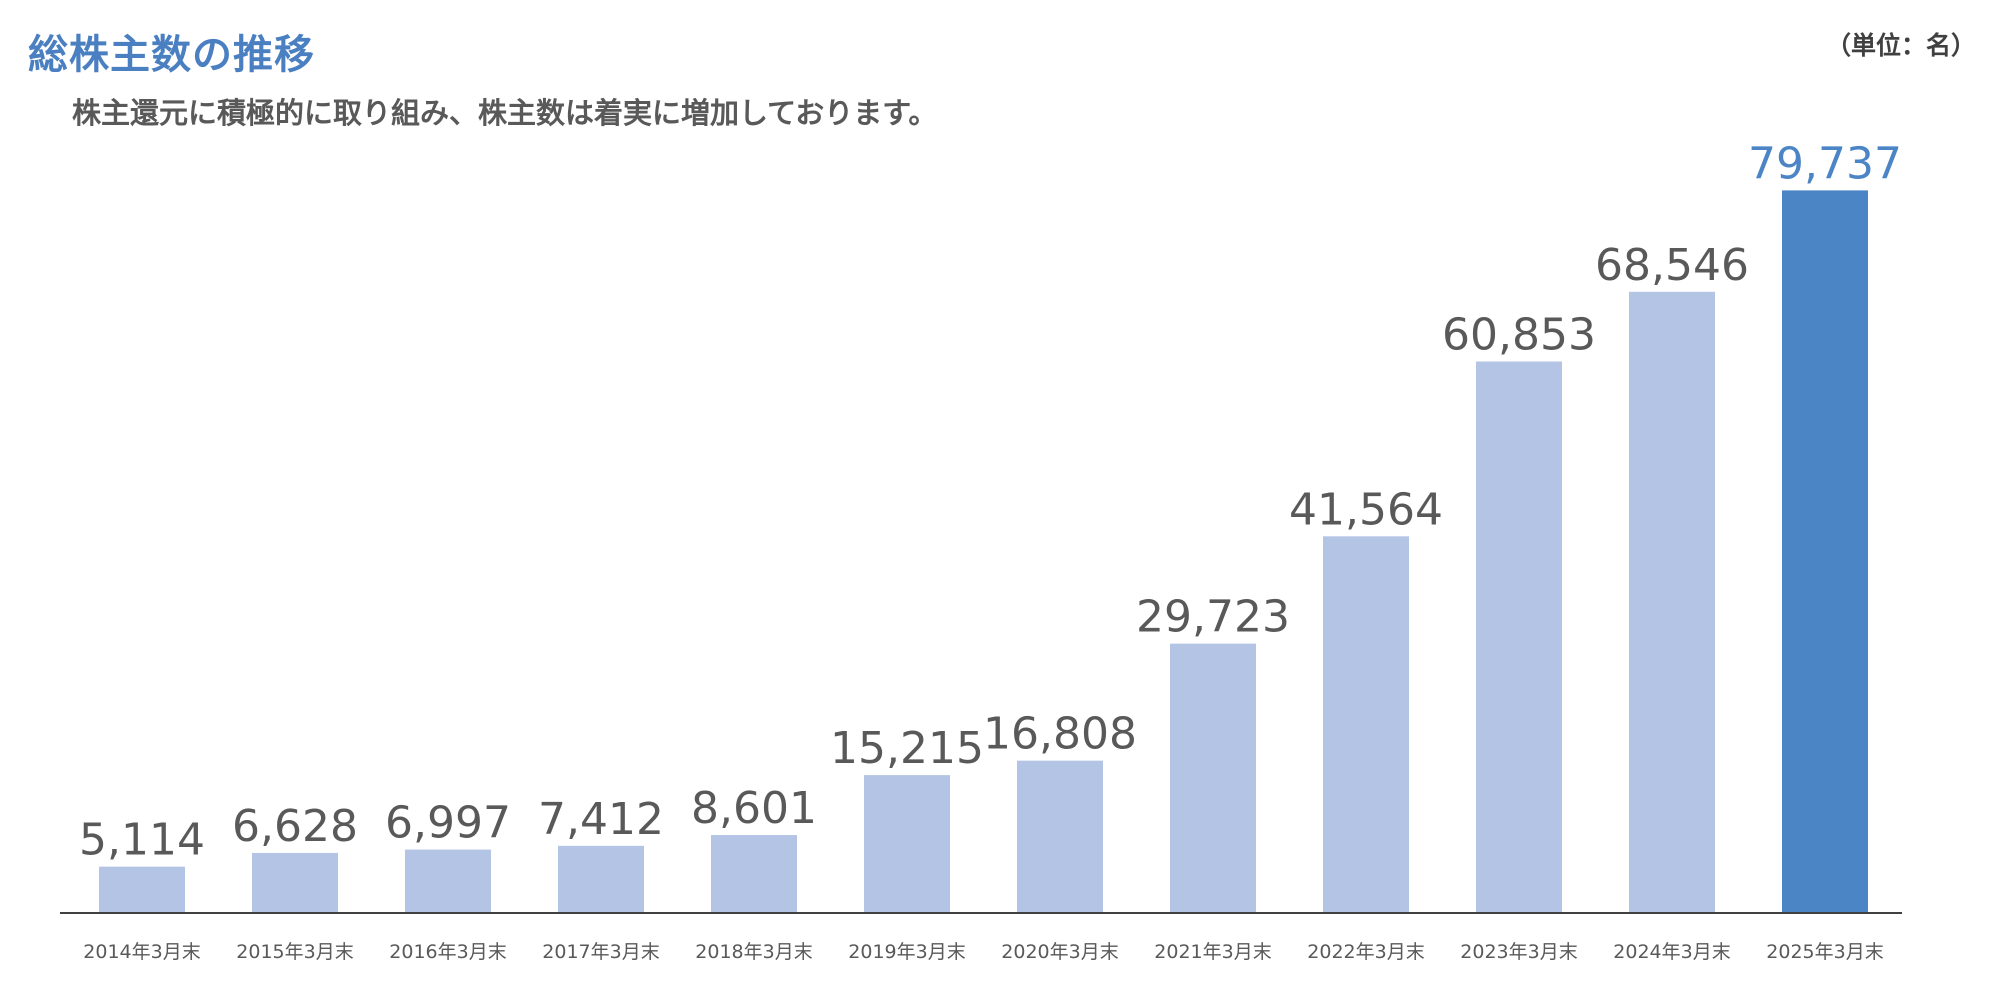 The width and height of the screenshot is (2000, 994). I want to click on value-label: 15,215, so click(907, 748).